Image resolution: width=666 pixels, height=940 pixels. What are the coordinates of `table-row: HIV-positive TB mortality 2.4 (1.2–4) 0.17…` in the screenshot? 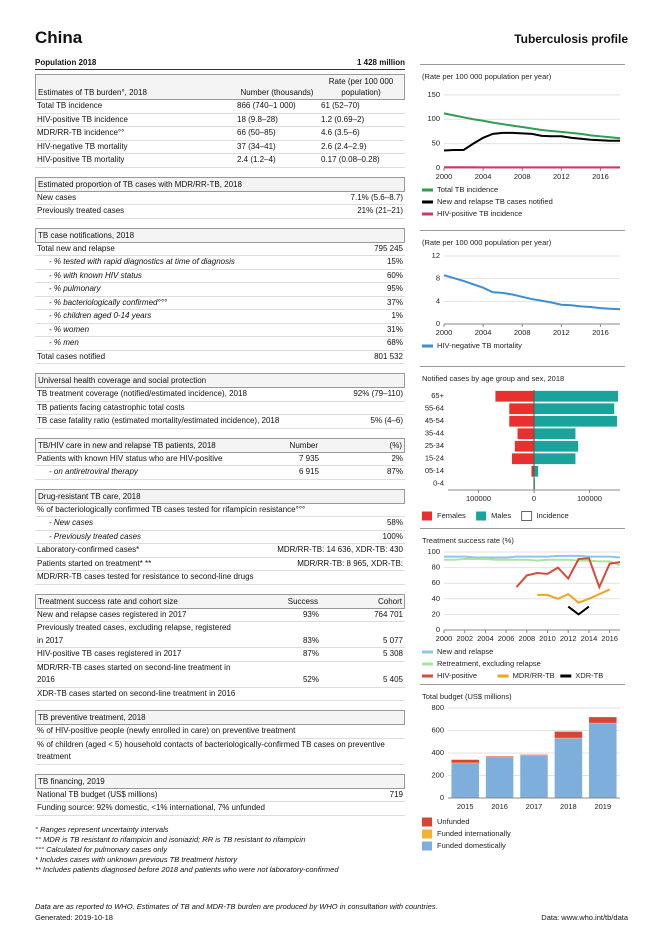 It's located at (220, 161).